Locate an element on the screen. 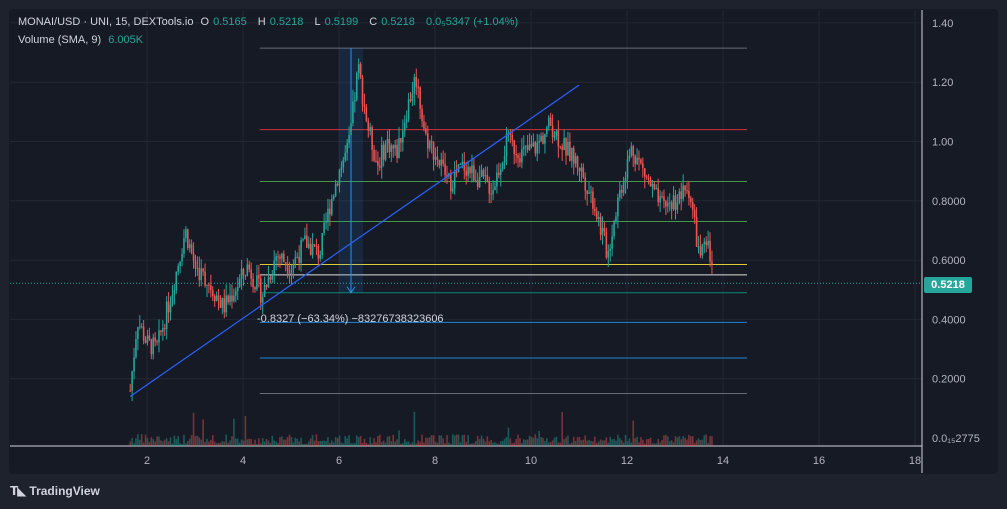 The image size is (1007, 509). y-tick-label: 0.4000 is located at coordinates (949, 320).